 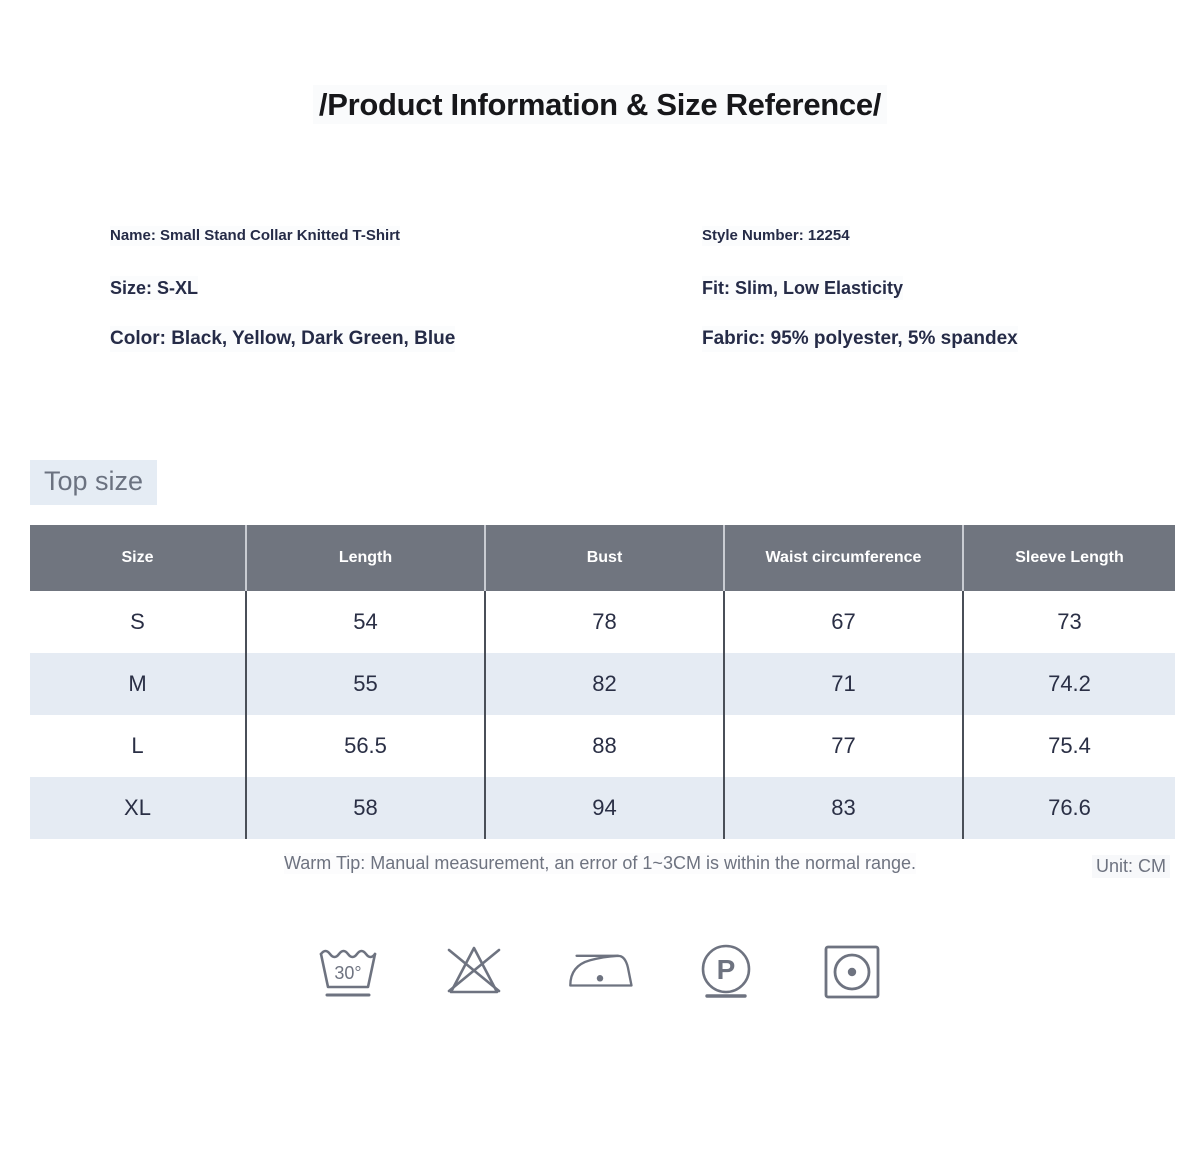 I want to click on cell-size: L, so click(x=138, y=746).